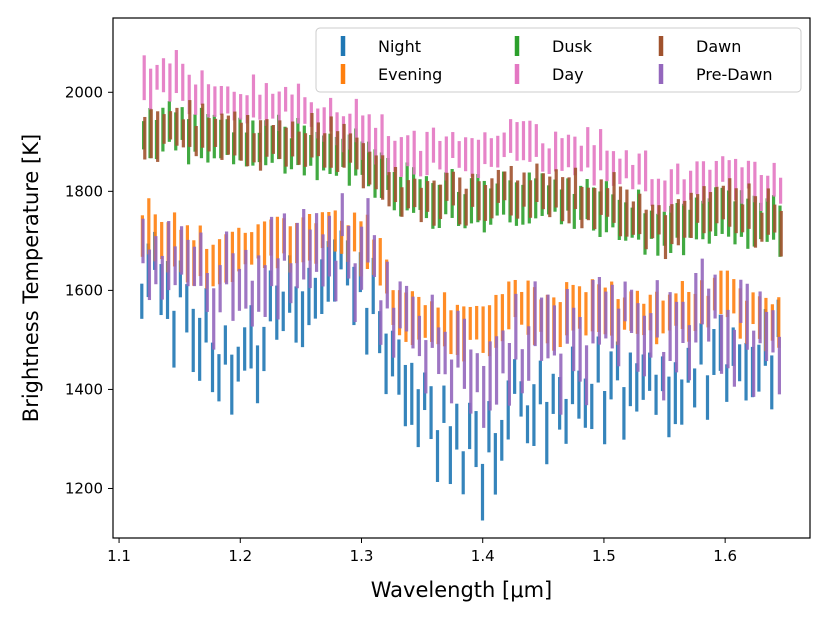 Image resolution: width=830 pixels, height=623 pixels. I want to click on y-axis: 1200 1400 1600 1800 2000, so click(89, 290).